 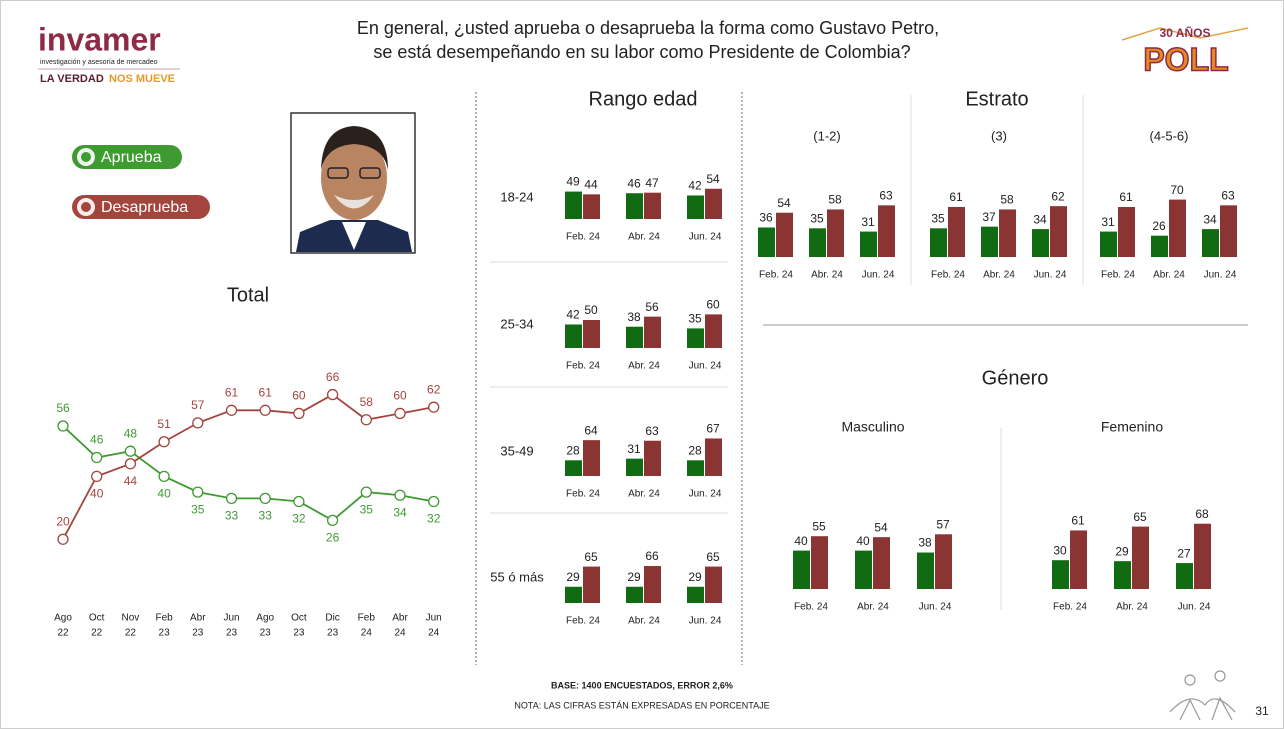 I want to click on data-label: 64, so click(x=591, y=430).